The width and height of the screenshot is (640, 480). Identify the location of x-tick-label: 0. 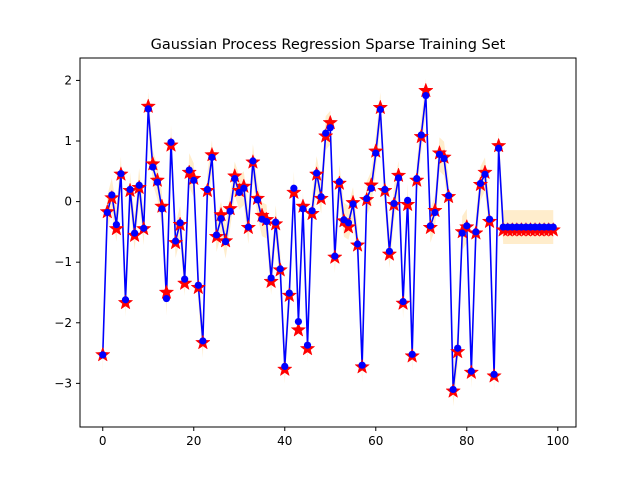
(103, 441).